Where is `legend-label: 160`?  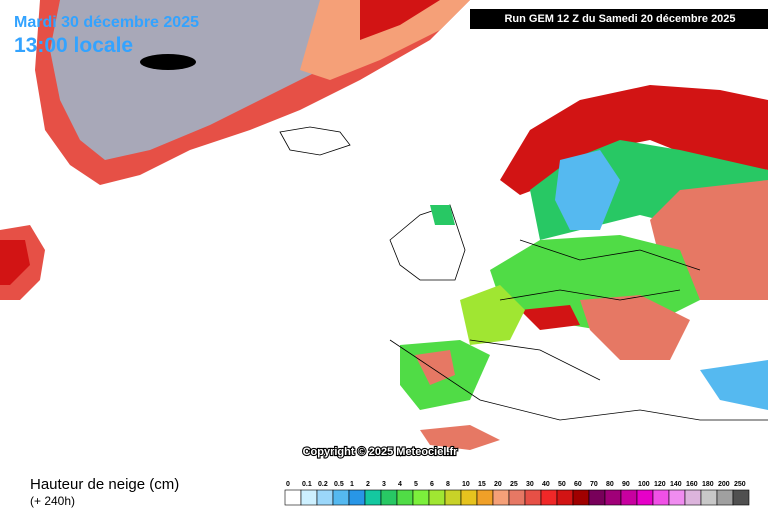 legend-label: 160 is located at coordinates (692, 484).